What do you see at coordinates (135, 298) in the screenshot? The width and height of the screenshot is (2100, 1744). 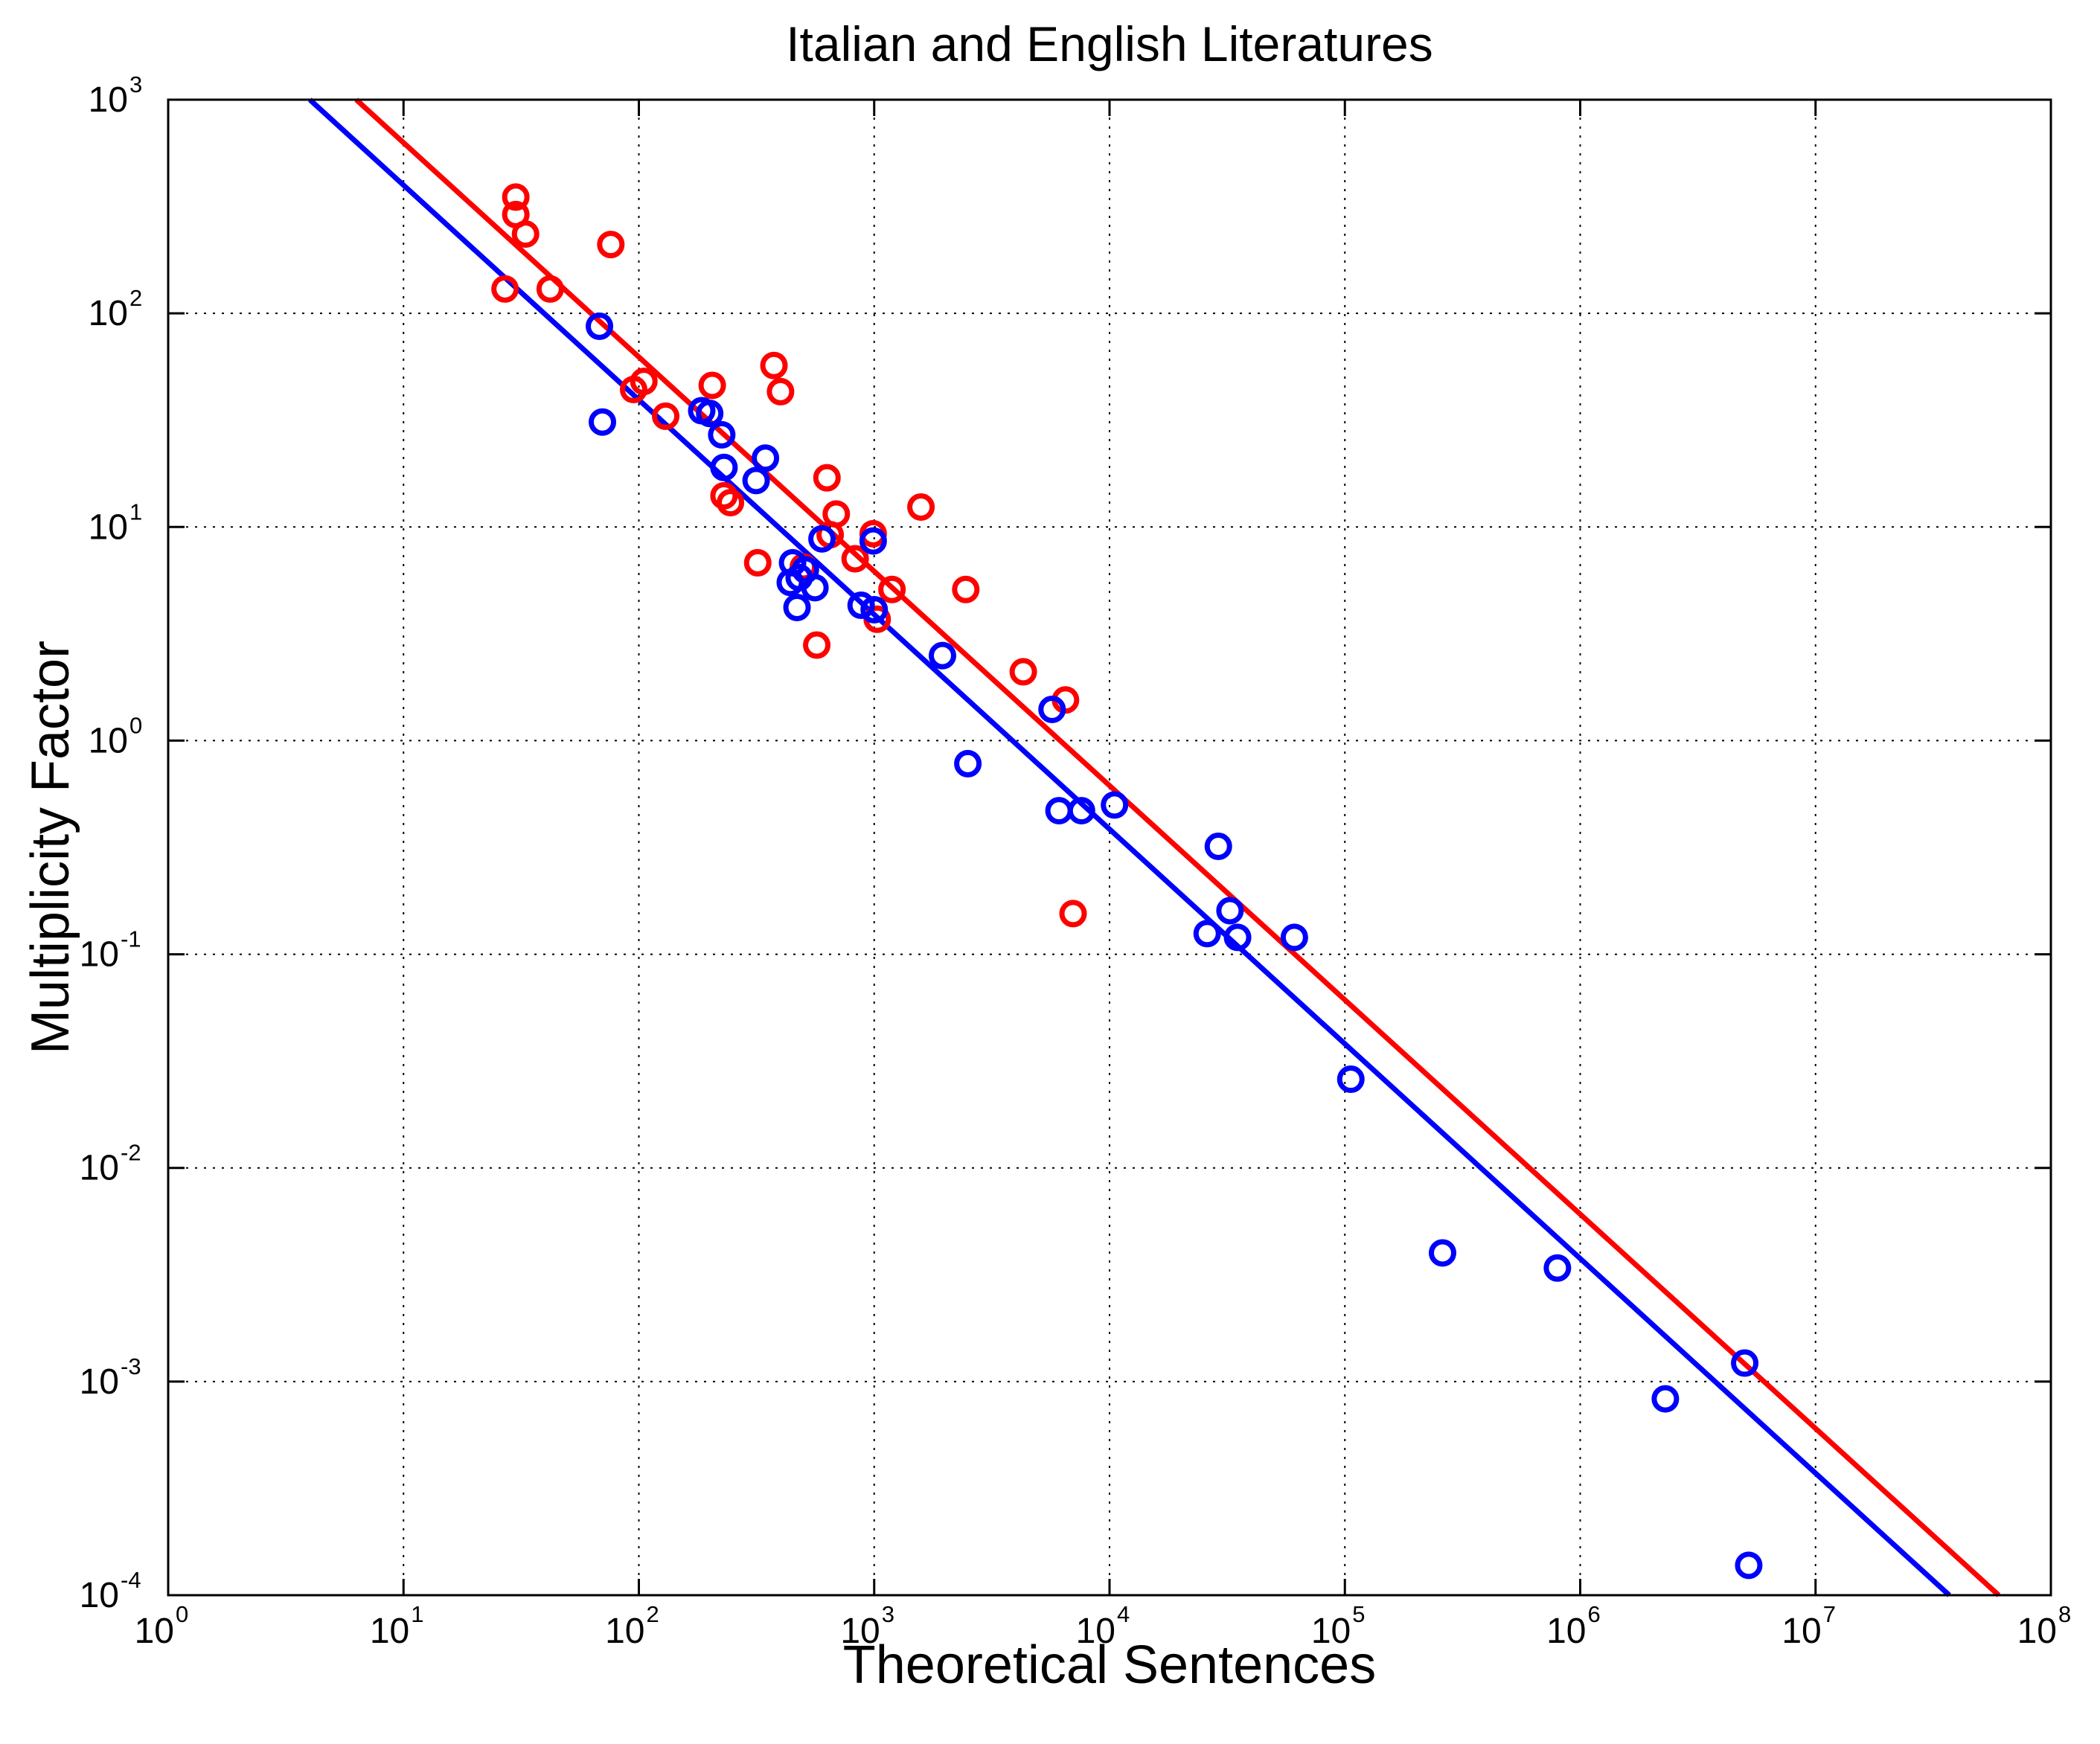 I see `y-tick-exponent: 2` at bounding box center [135, 298].